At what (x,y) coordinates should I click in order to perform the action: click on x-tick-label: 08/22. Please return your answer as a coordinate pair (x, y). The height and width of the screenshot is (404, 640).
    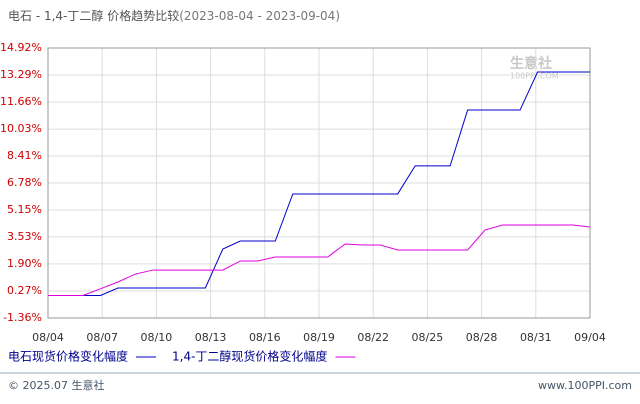
    Looking at the image, I should click on (373, 337).